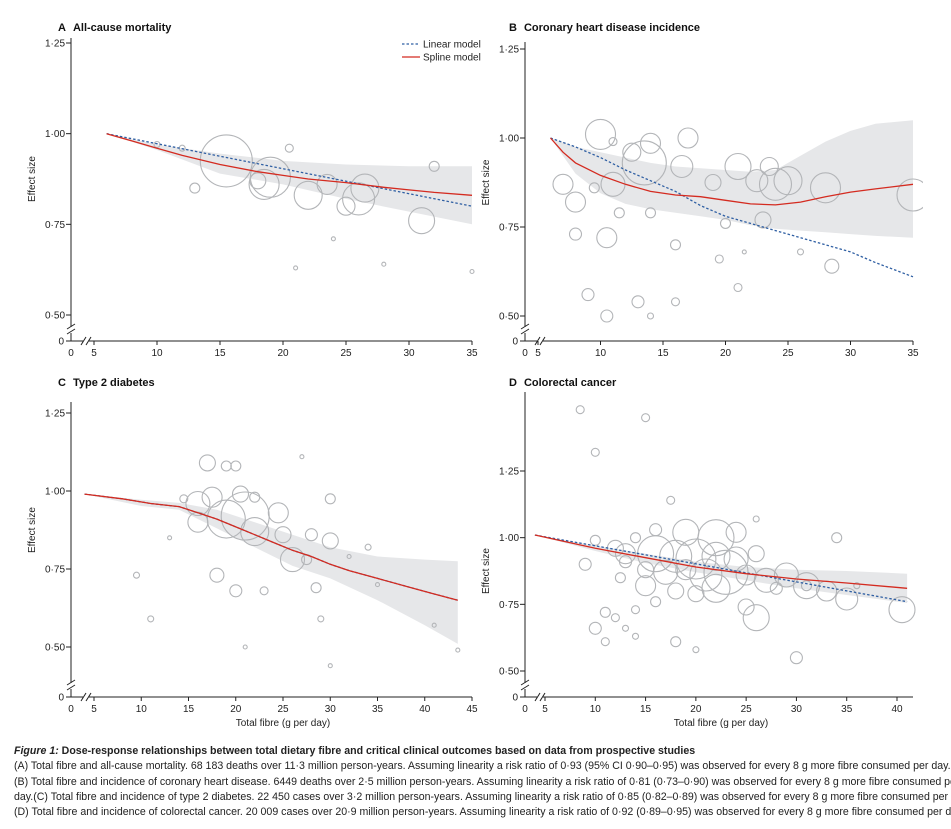 The image size is (951, 829). I want to click on x-axis-label: Total fibre (g per day), so click(283, 723).